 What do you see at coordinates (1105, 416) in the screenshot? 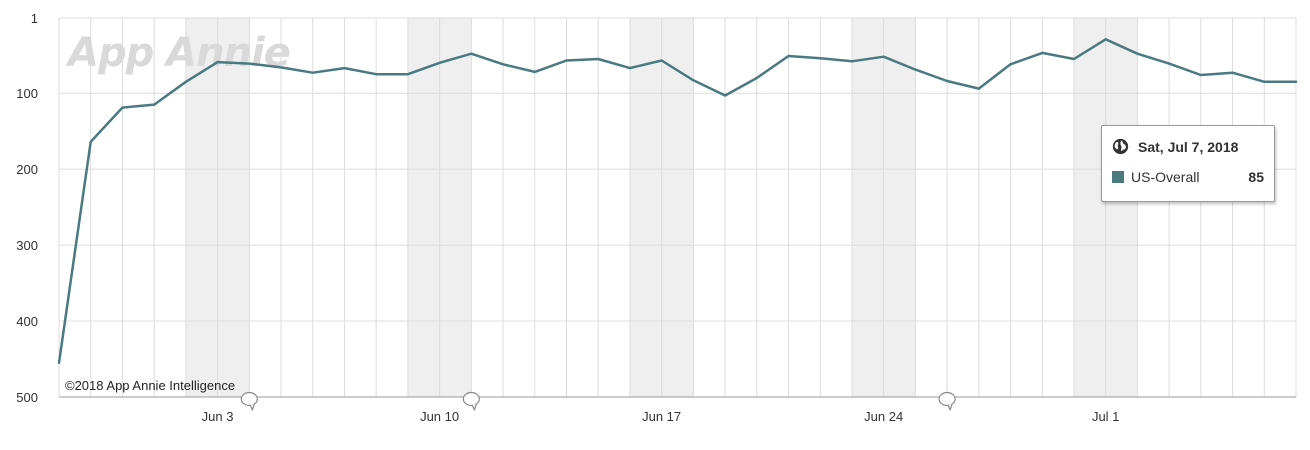
I see `x-tick-label: Jul 1` at bounding box center [1105, 416].